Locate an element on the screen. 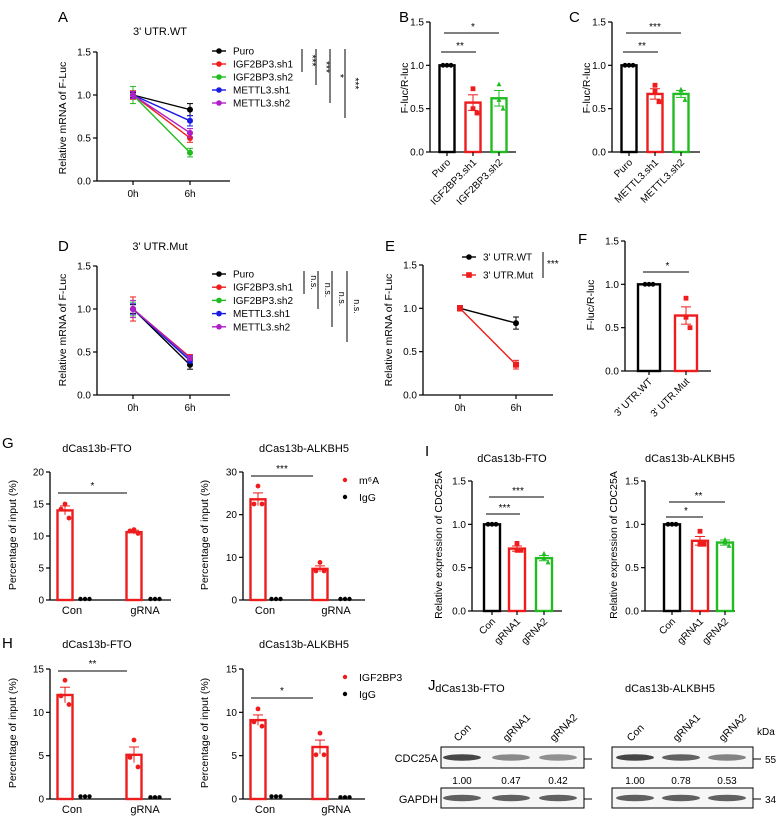 This screenshot has width=783, height=823. significance-label: ** is located at coordinates (699, 496).